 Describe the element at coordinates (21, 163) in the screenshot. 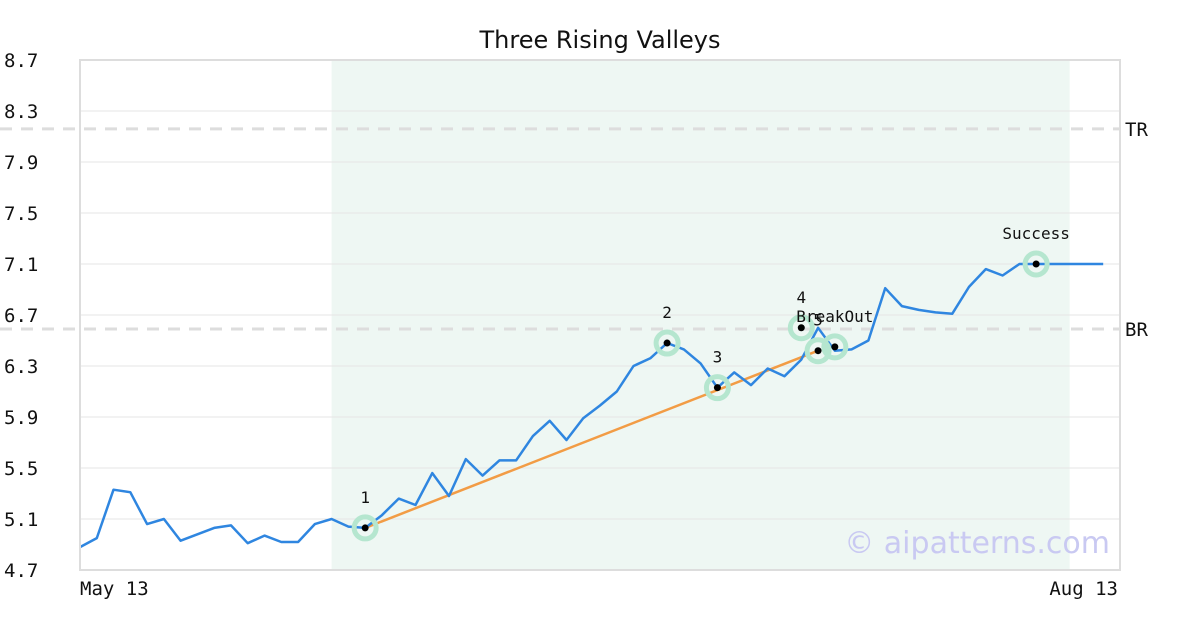

I see `y-tick-label: 7.9` at that location.